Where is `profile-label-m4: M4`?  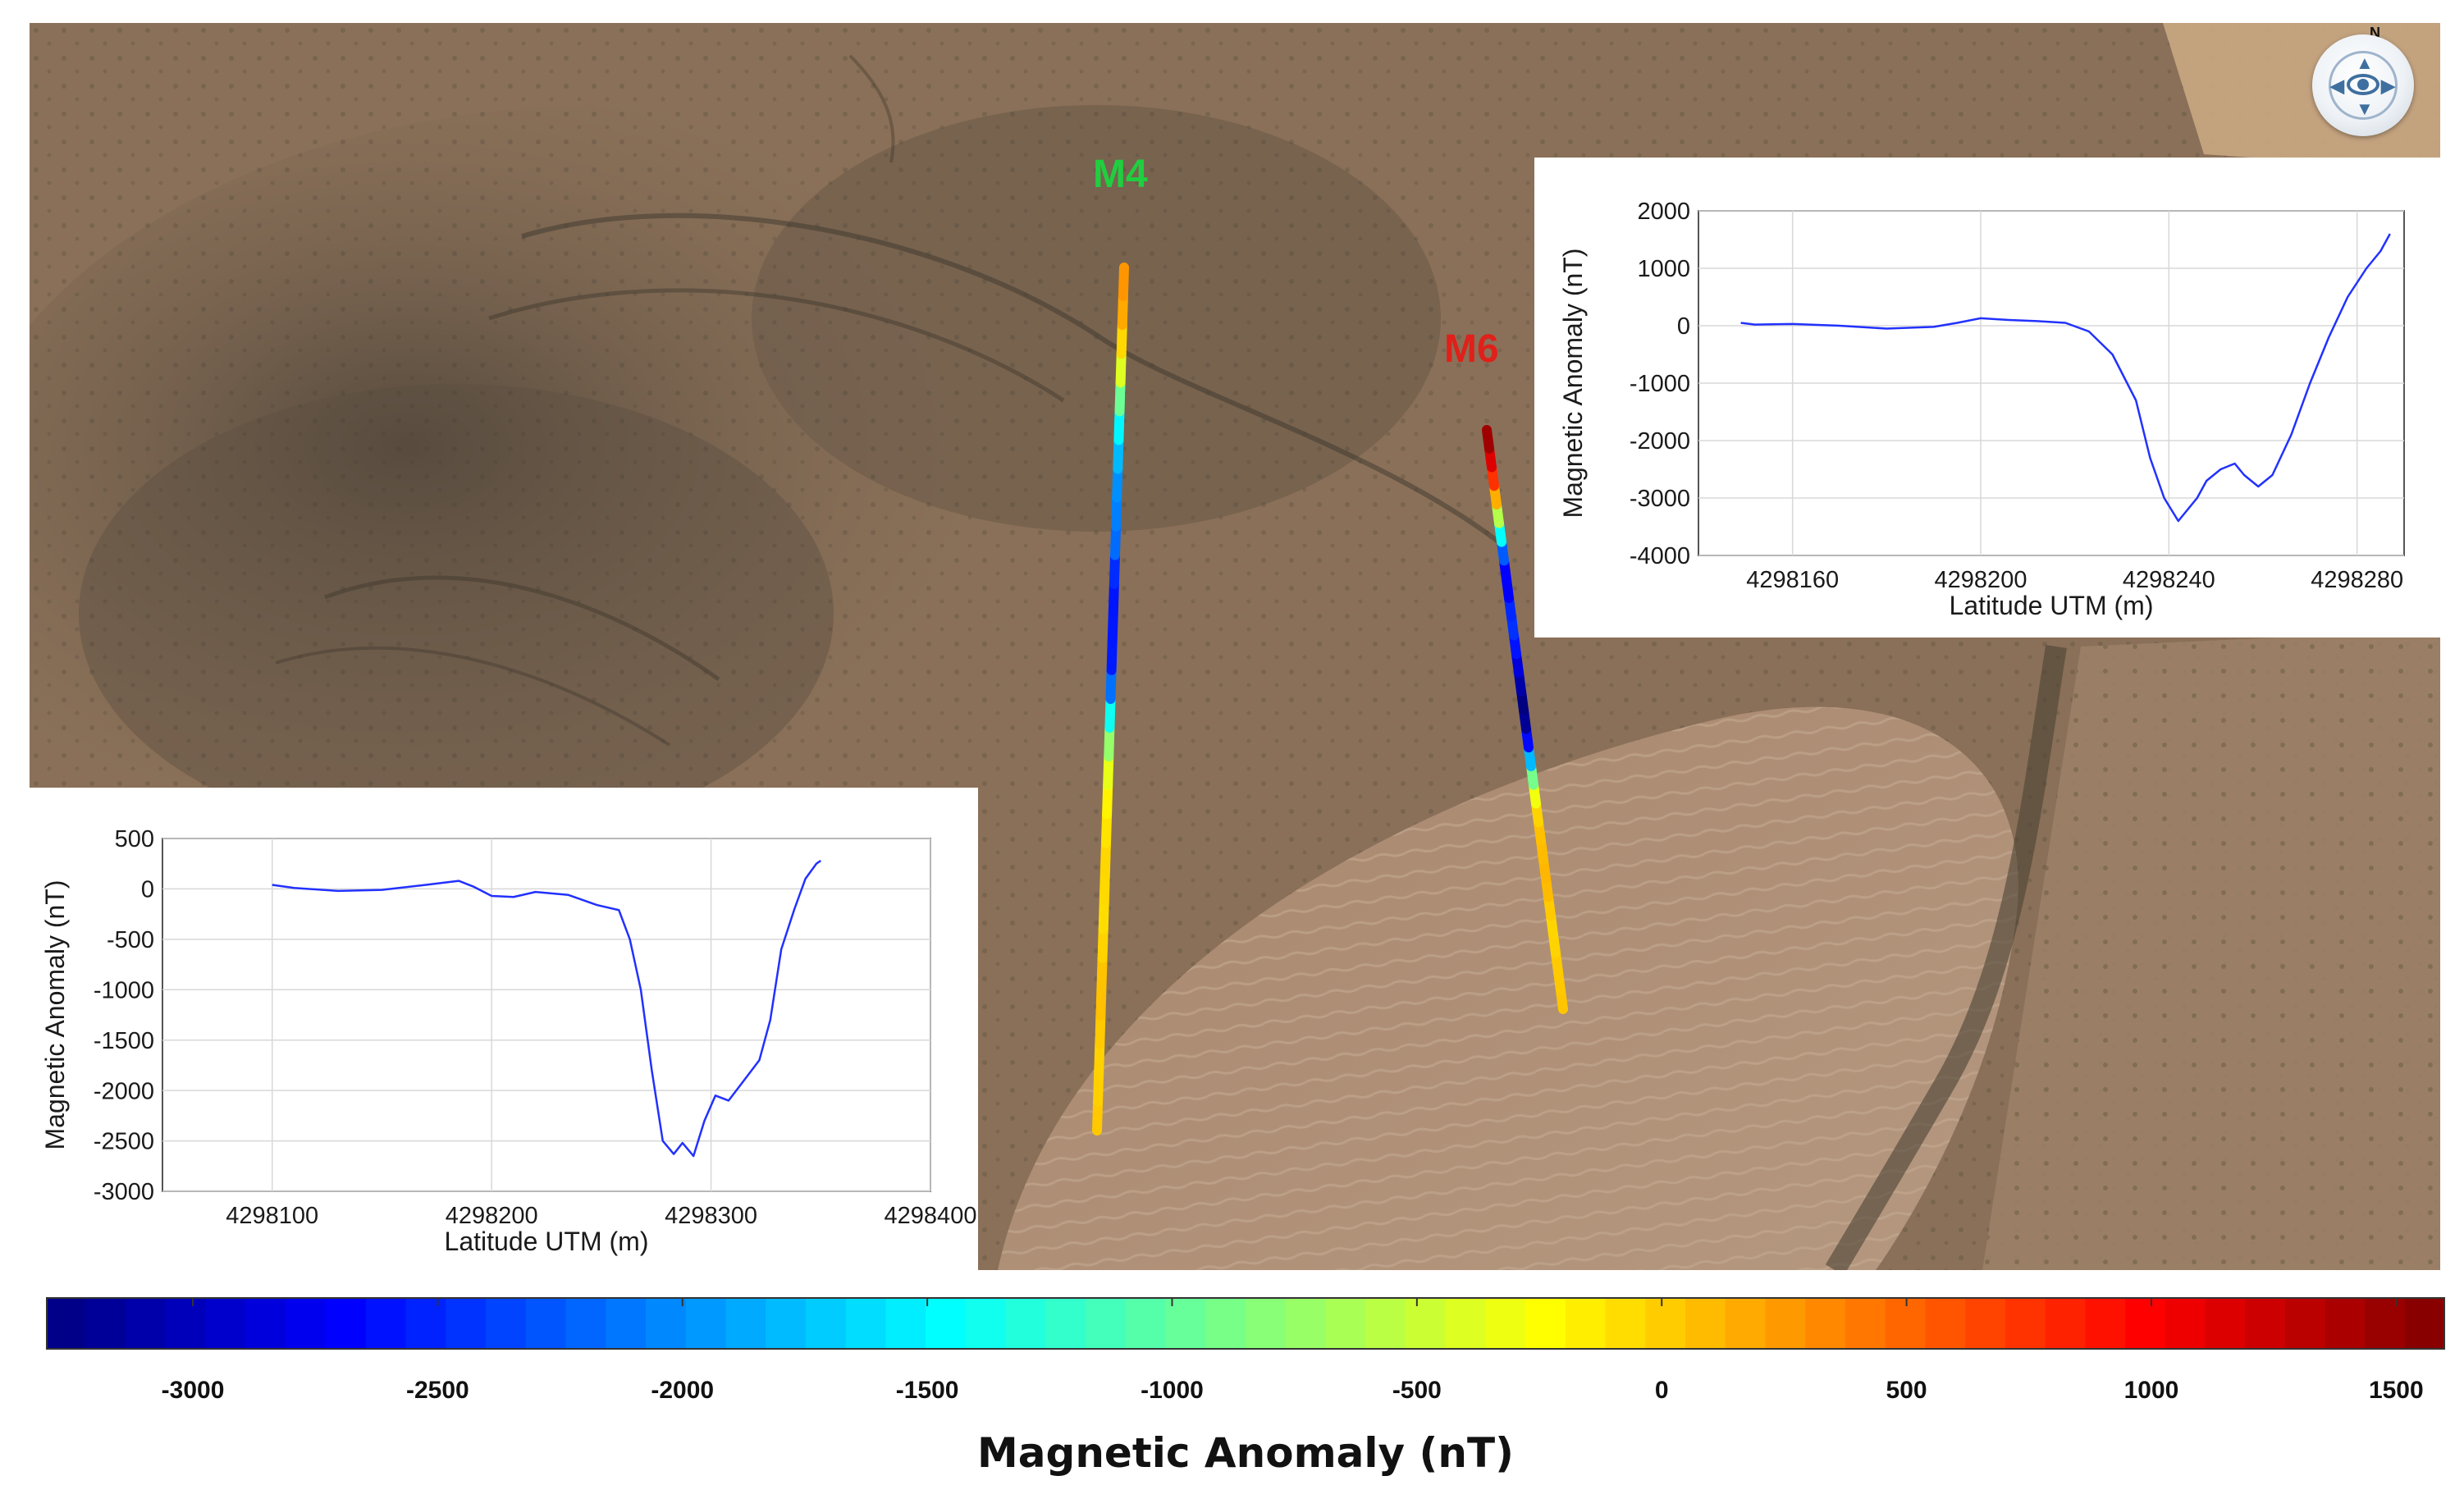
profile-label-m4: M4 is located at coordinates (1120, 175).